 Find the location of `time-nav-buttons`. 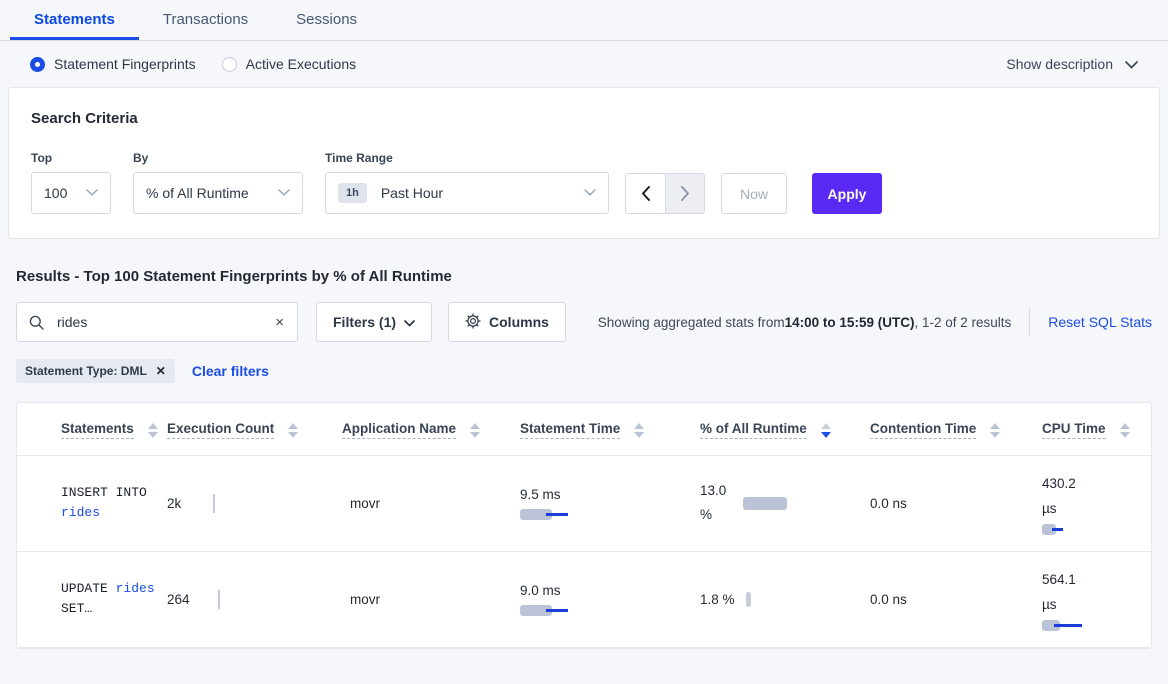

time-nav-buttons is located at coordinates (665, 193).